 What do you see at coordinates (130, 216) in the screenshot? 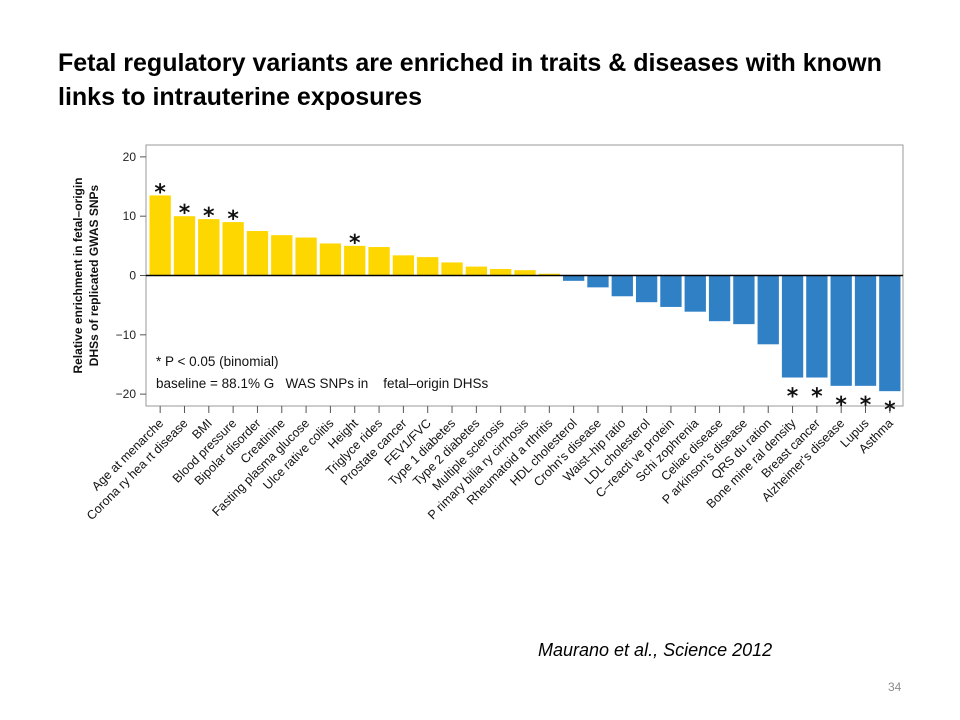
I see `y-tick-label: 10` at bounding box center [130, 216].